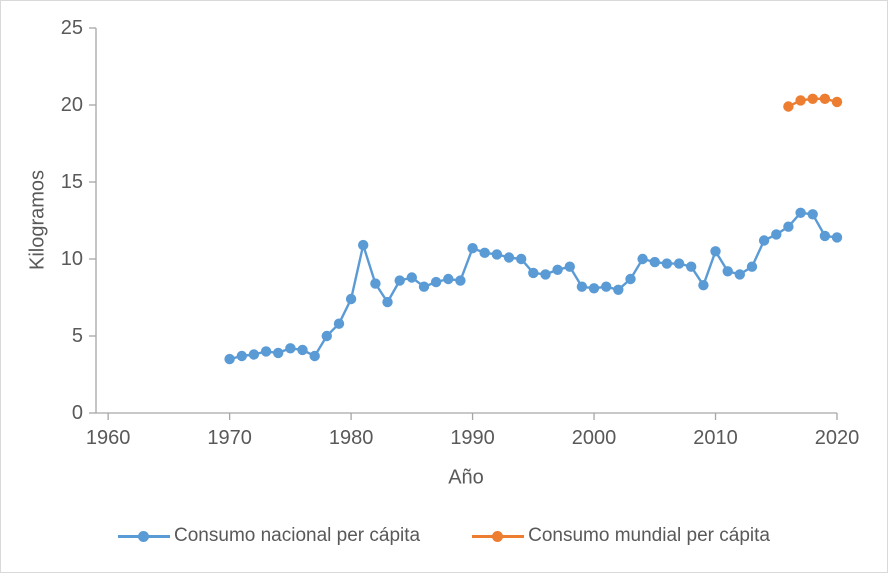  Describe the element at coordinates (594, 438) in the screenshot. I see `x-tick-label: 2000` at that location.